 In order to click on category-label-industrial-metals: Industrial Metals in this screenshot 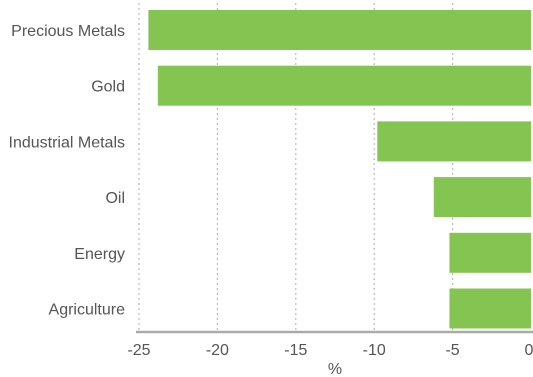, I will do `click(67, 142)`.